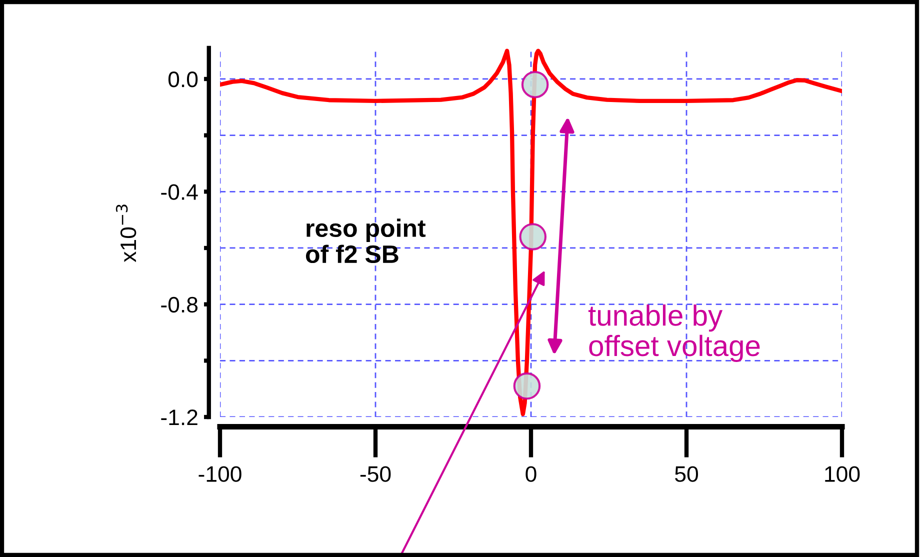  What do you see at coordinates (686, 474) in the screenshot?
I see `x-tick-label: 50` at bounding box center [686, 474].